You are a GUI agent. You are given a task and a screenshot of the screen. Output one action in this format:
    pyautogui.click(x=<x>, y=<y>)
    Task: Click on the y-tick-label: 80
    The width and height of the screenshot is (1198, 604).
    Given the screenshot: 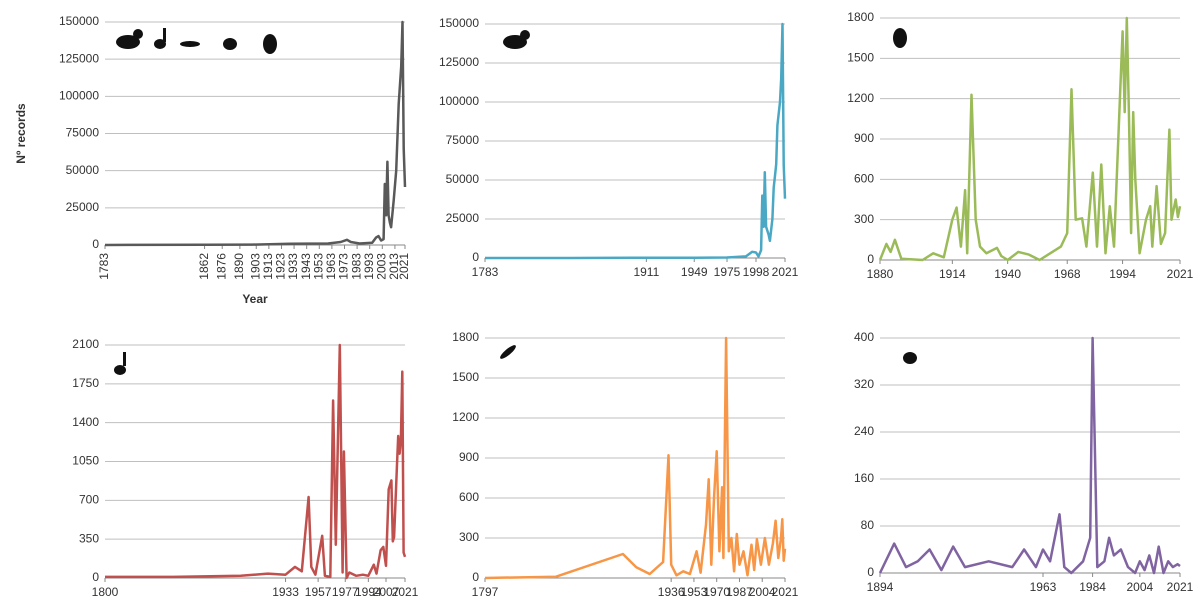 What is the action you would take?
    pyautogui.click(x=868, y=525)
    